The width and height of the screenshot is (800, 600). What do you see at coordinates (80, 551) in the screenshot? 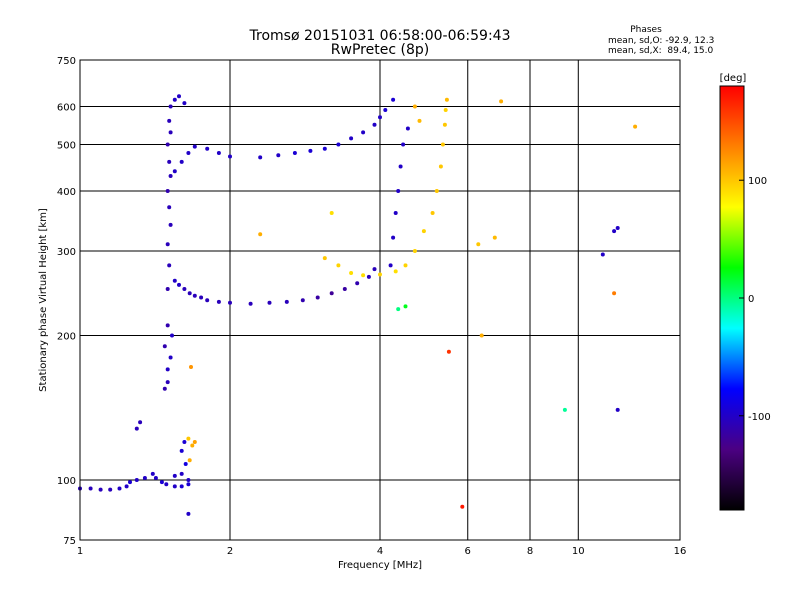
I see `x-tick-label: 1` at bounding box center [80, 551].